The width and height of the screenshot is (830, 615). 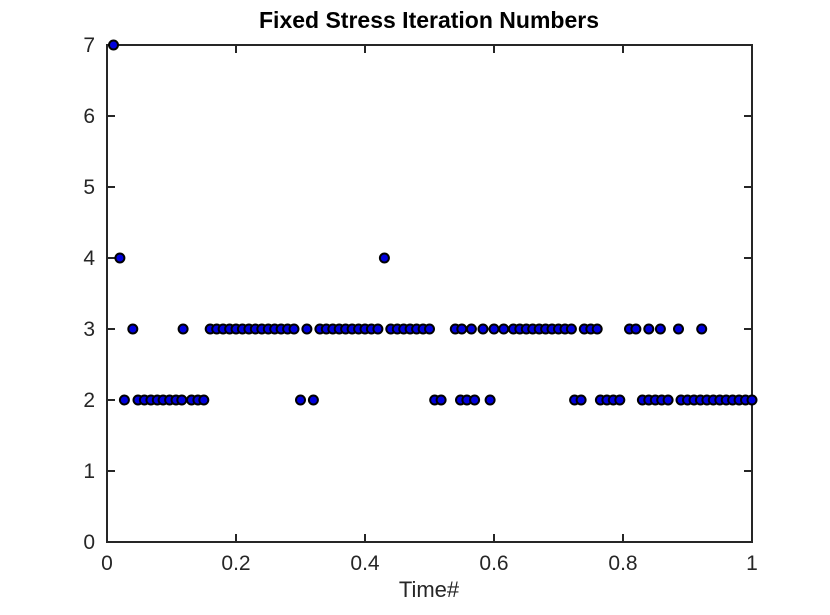 What do you see at coordinates (622, 563) in the screenshot?
I see `x-tick-label: 0.8` at bounding box center [622, 563].